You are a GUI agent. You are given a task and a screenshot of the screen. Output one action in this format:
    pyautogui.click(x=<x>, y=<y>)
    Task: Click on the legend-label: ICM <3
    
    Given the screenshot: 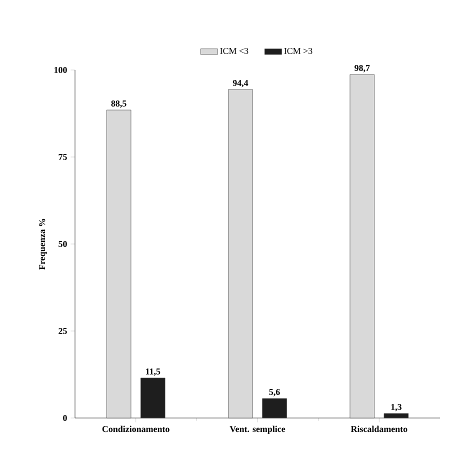 What is the action you would take?
    pyautogui.click(x=234, y=51)
    